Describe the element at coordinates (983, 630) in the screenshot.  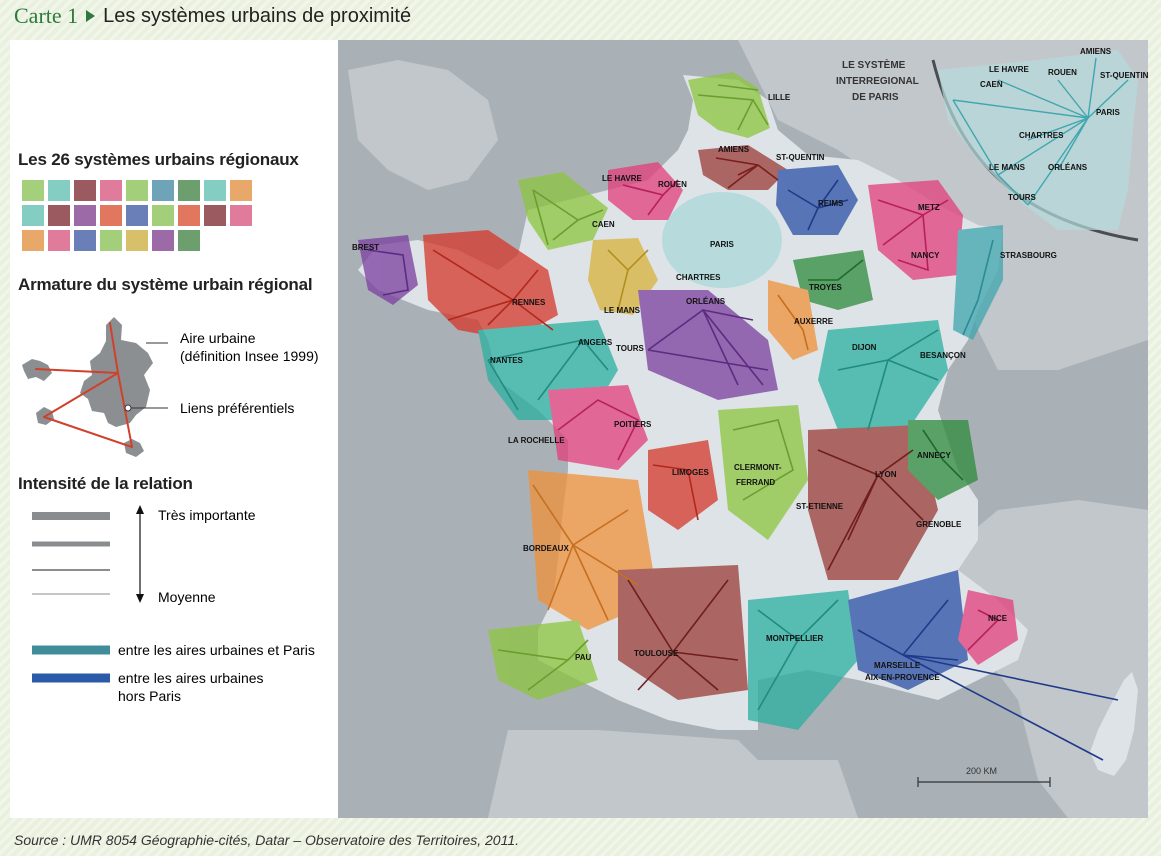
I see `links-nice` at that location.